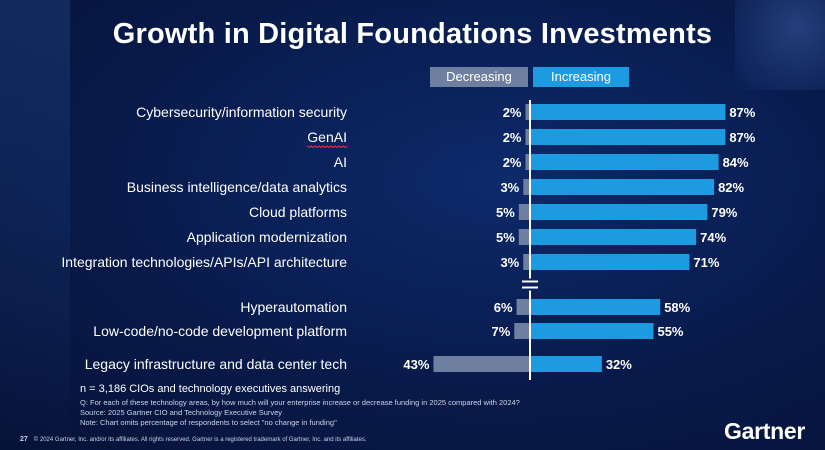 The height and width of the screenshot is (450, 825). I want to click on data-label-decreasing: 6%, so click(503, 307).